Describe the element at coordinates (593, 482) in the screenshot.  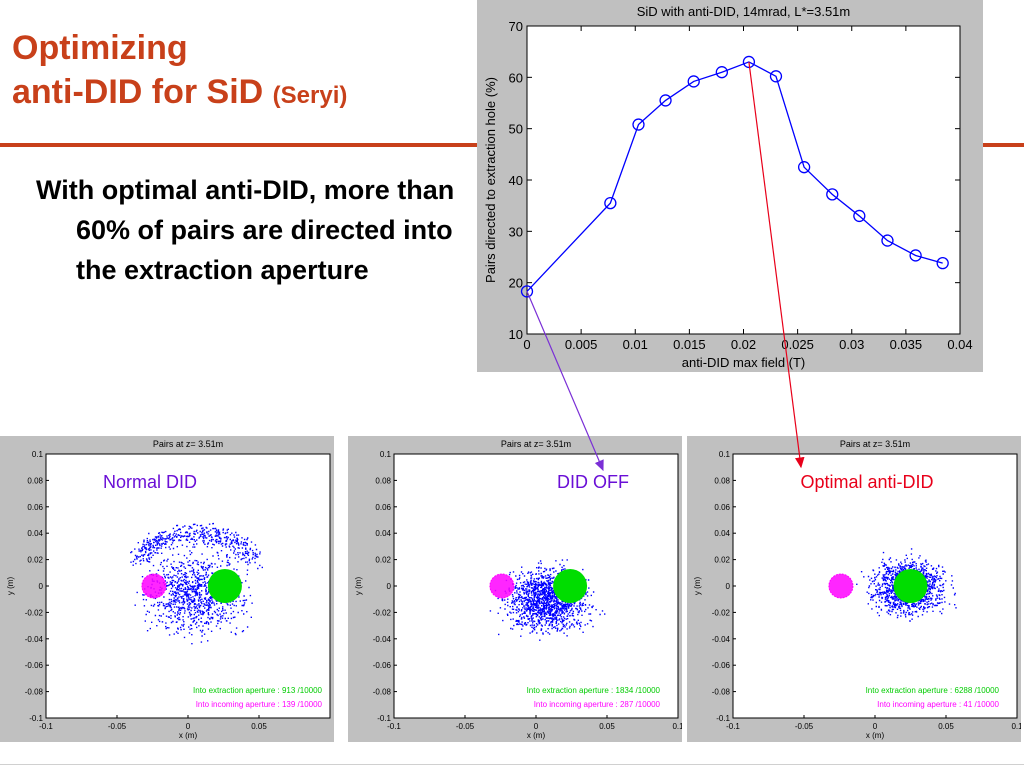
I see `scatter-label: DID OFF` at that location.